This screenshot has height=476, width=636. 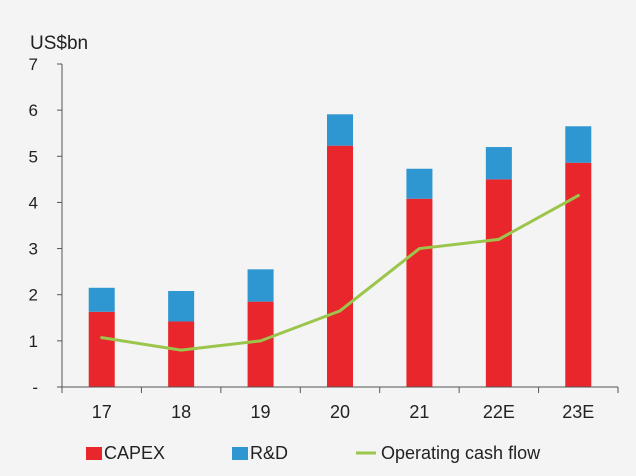 I want to click on y-axis-ticks: - 1 2 3 4 5 6 7, so click(x=45, y=226).